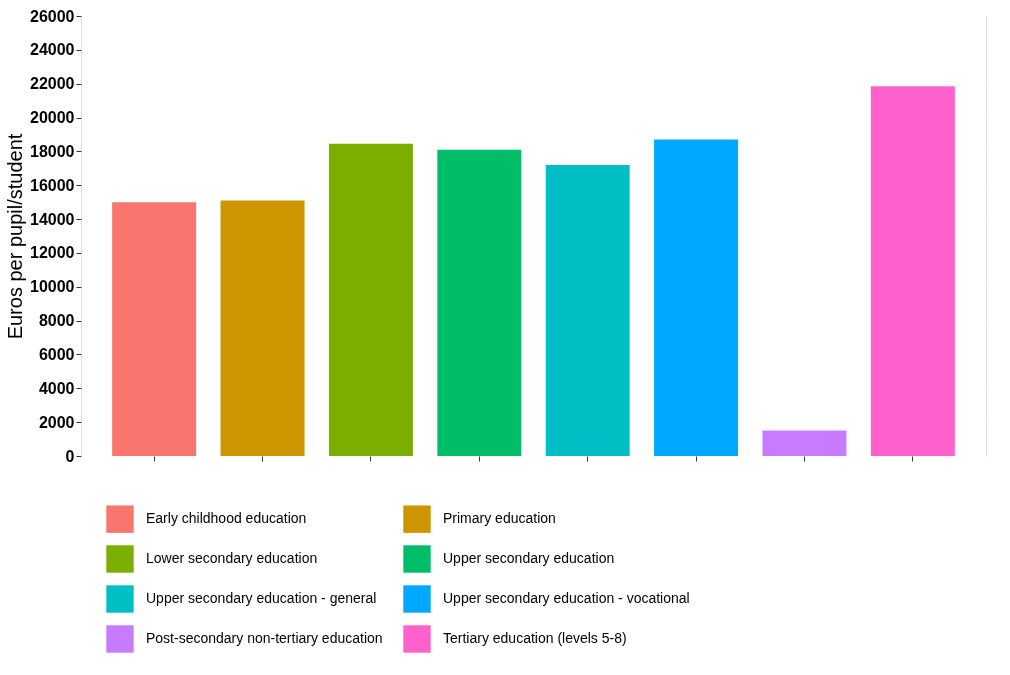  I want to click on y-tick-label: 26000, so click(52, 16).